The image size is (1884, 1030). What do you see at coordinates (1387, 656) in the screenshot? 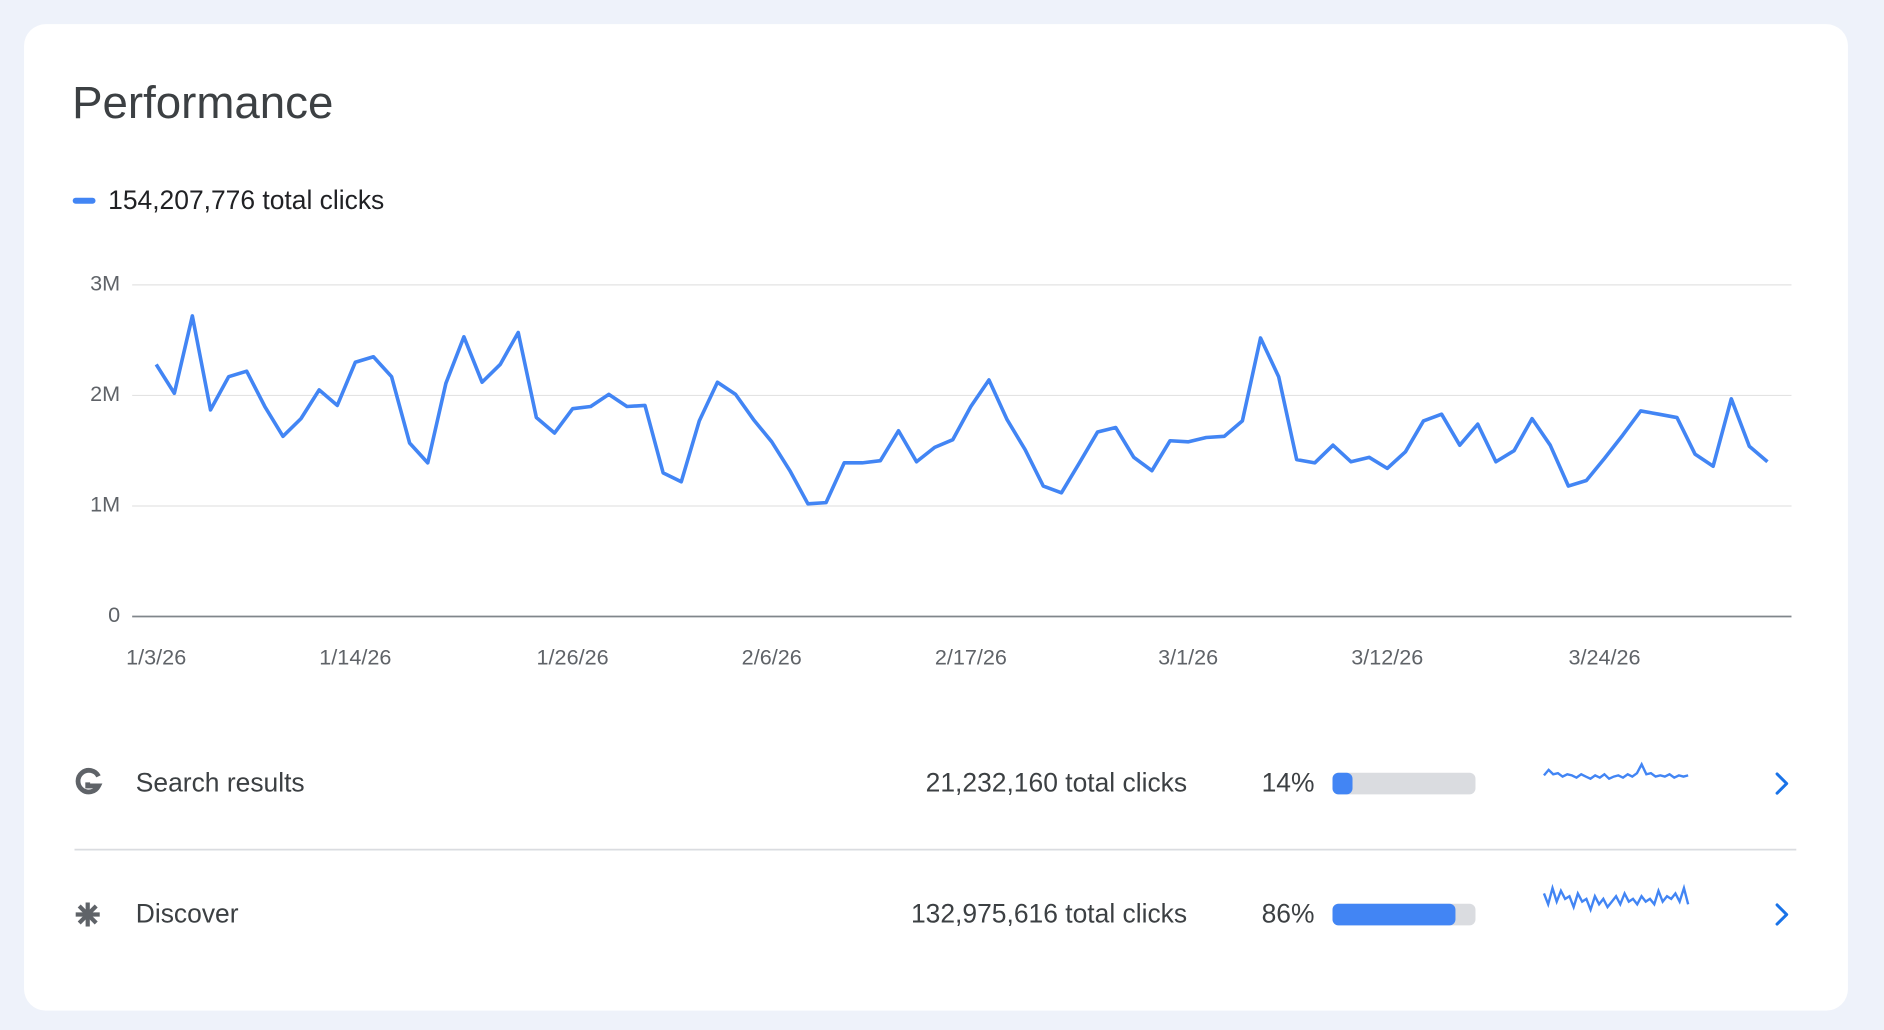
I see `x-tick-label: 3/12/26` at bounding box center [1387, 656].